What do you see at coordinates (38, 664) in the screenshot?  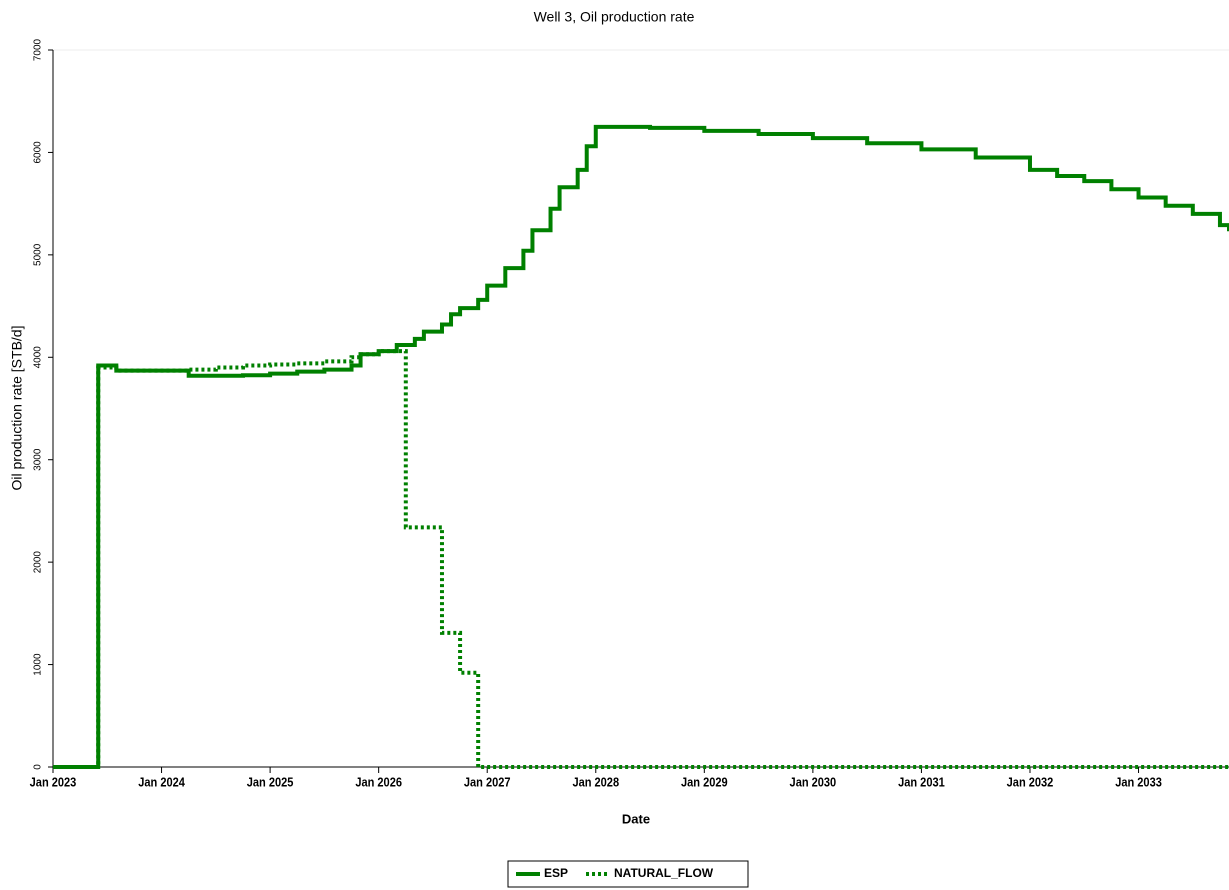 I see `y-tick-label: 1000` at bounding box center [38, 664].